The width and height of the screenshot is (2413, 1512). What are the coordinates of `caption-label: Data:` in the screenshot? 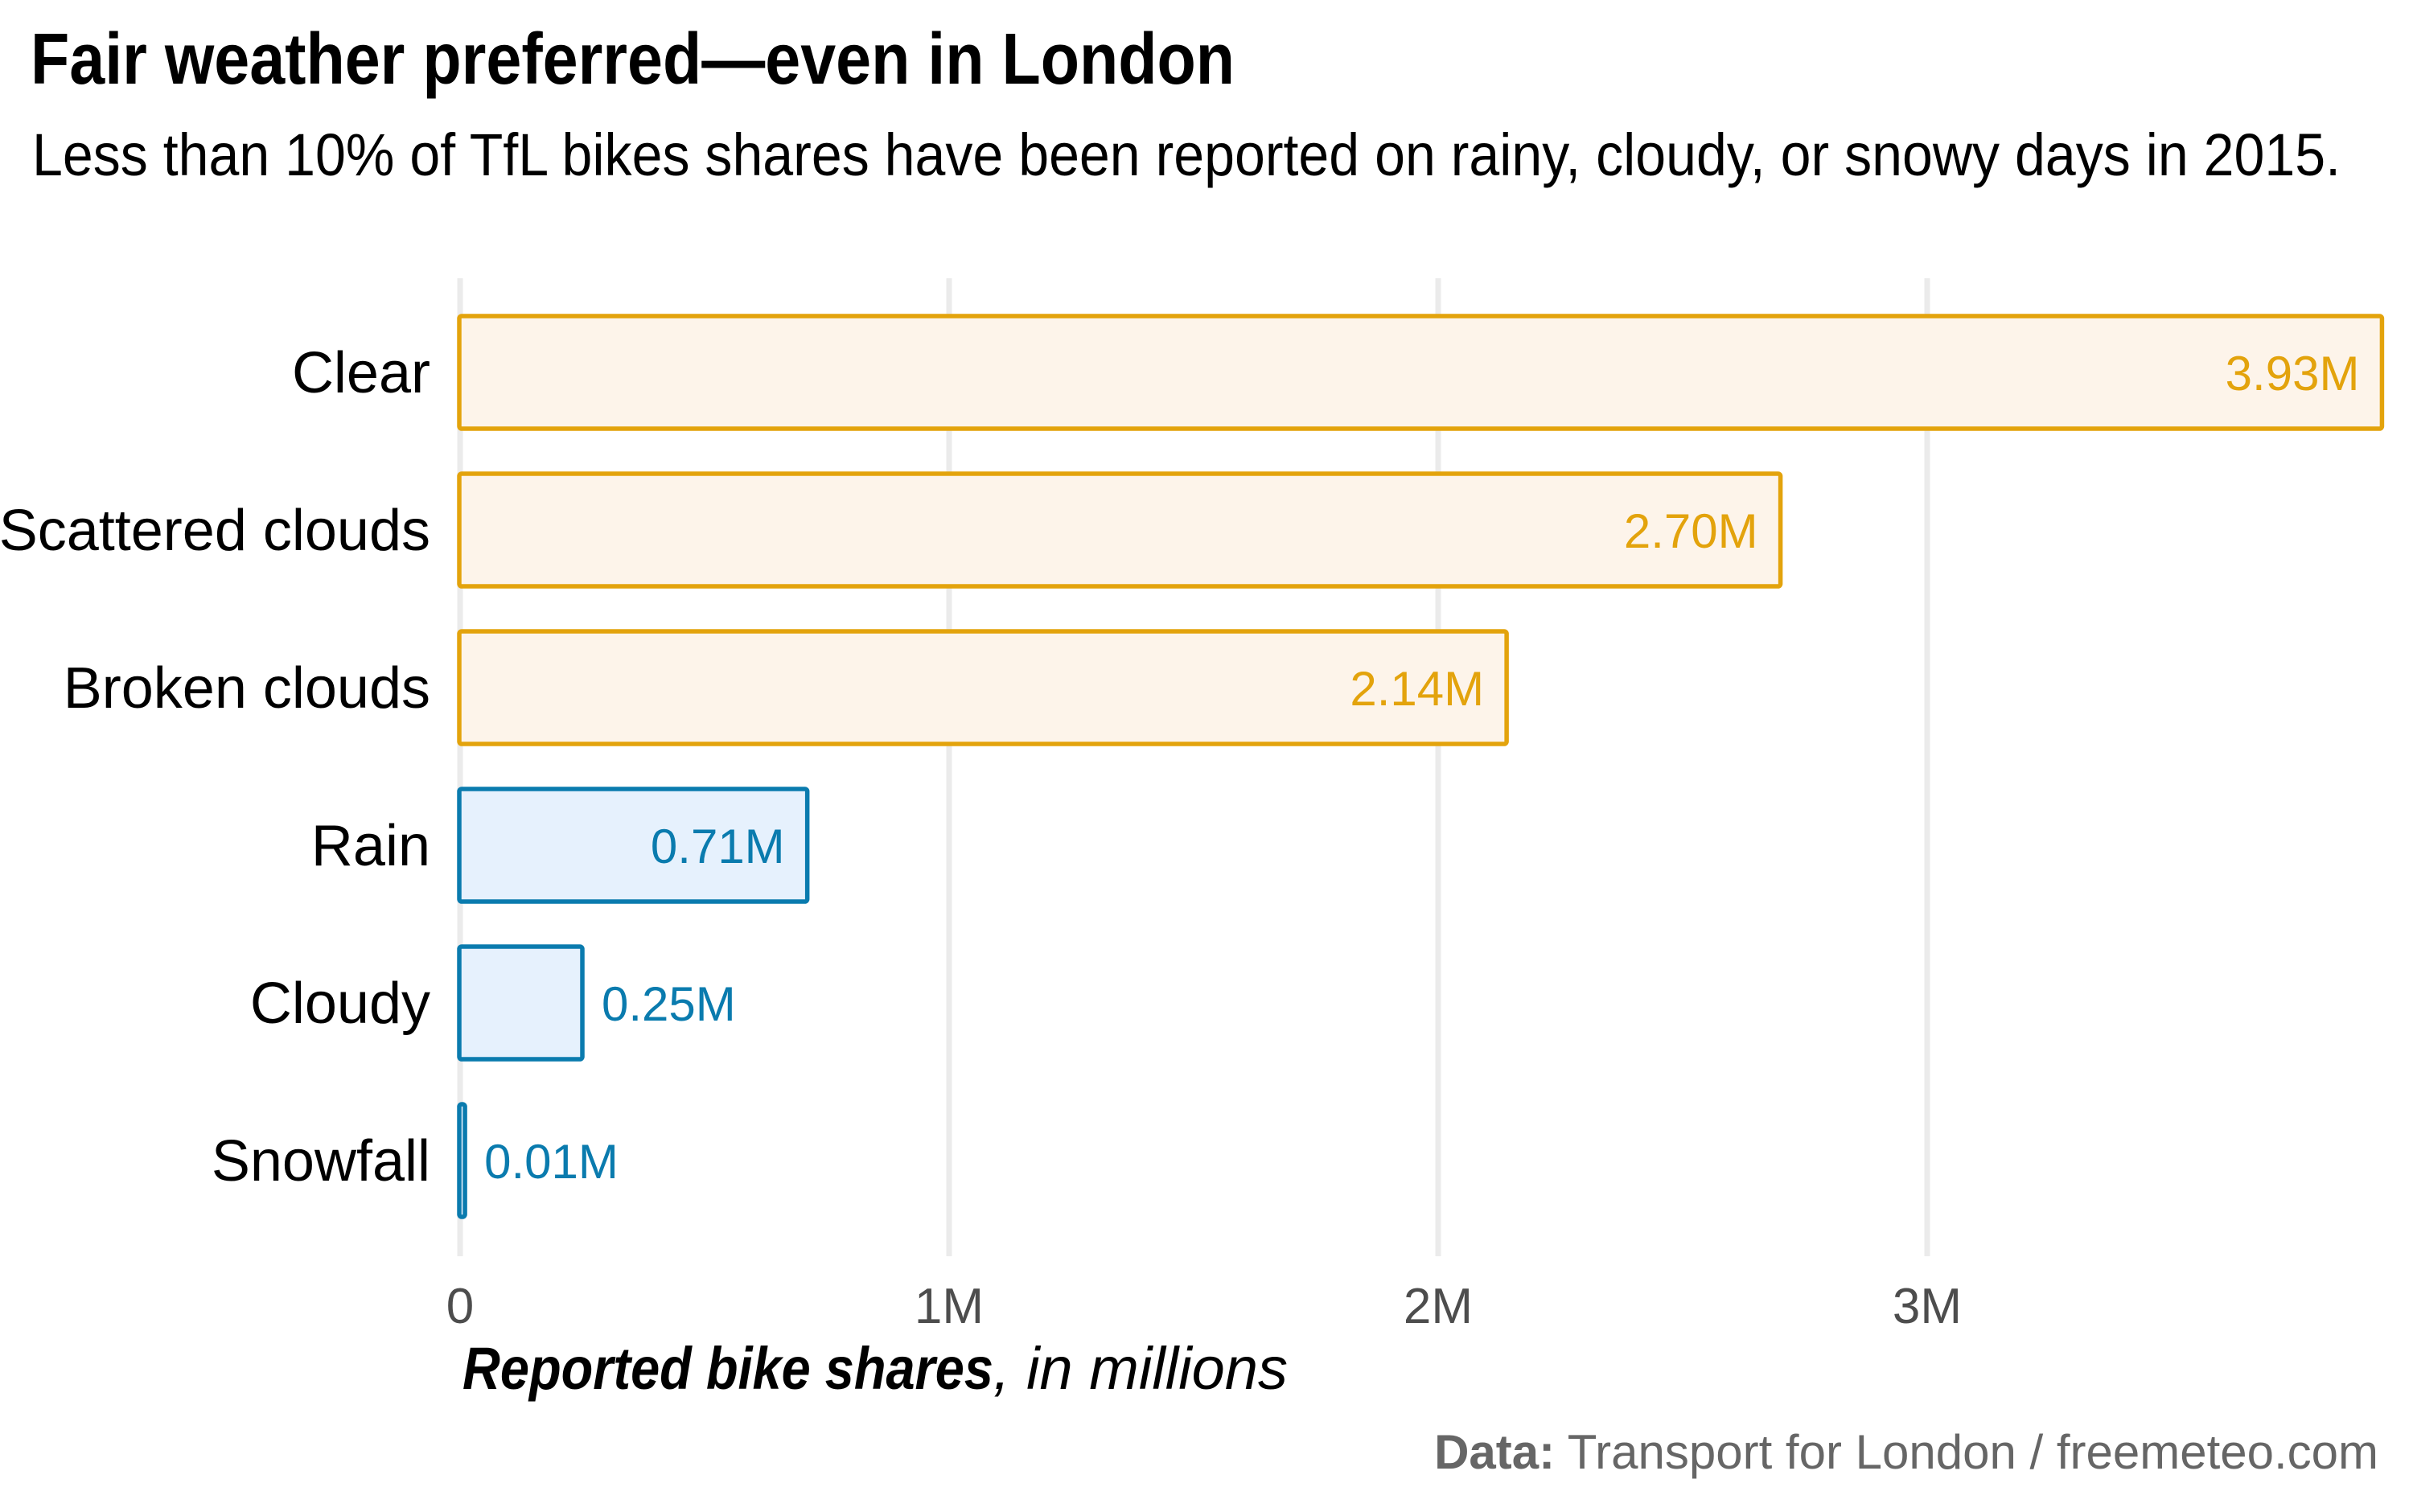 It's located at (1495, 1452).